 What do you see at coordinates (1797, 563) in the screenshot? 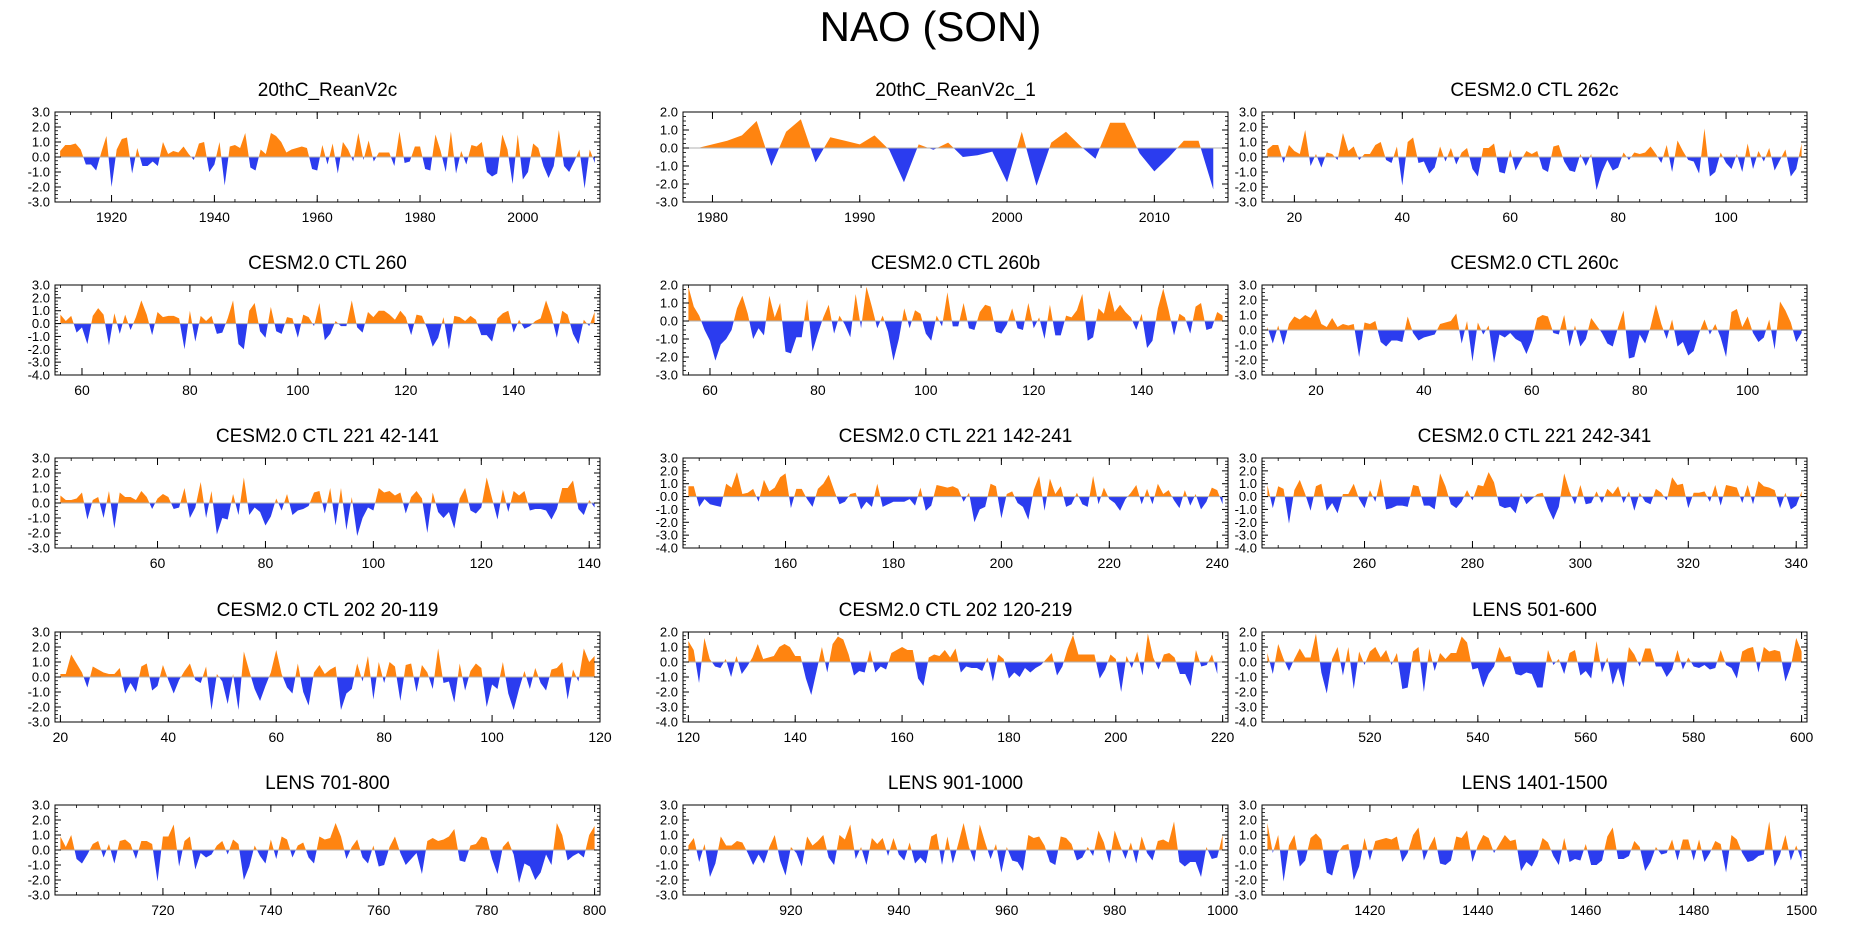
I see `x-tick-label: 340` at bounding box center [1797, 563].